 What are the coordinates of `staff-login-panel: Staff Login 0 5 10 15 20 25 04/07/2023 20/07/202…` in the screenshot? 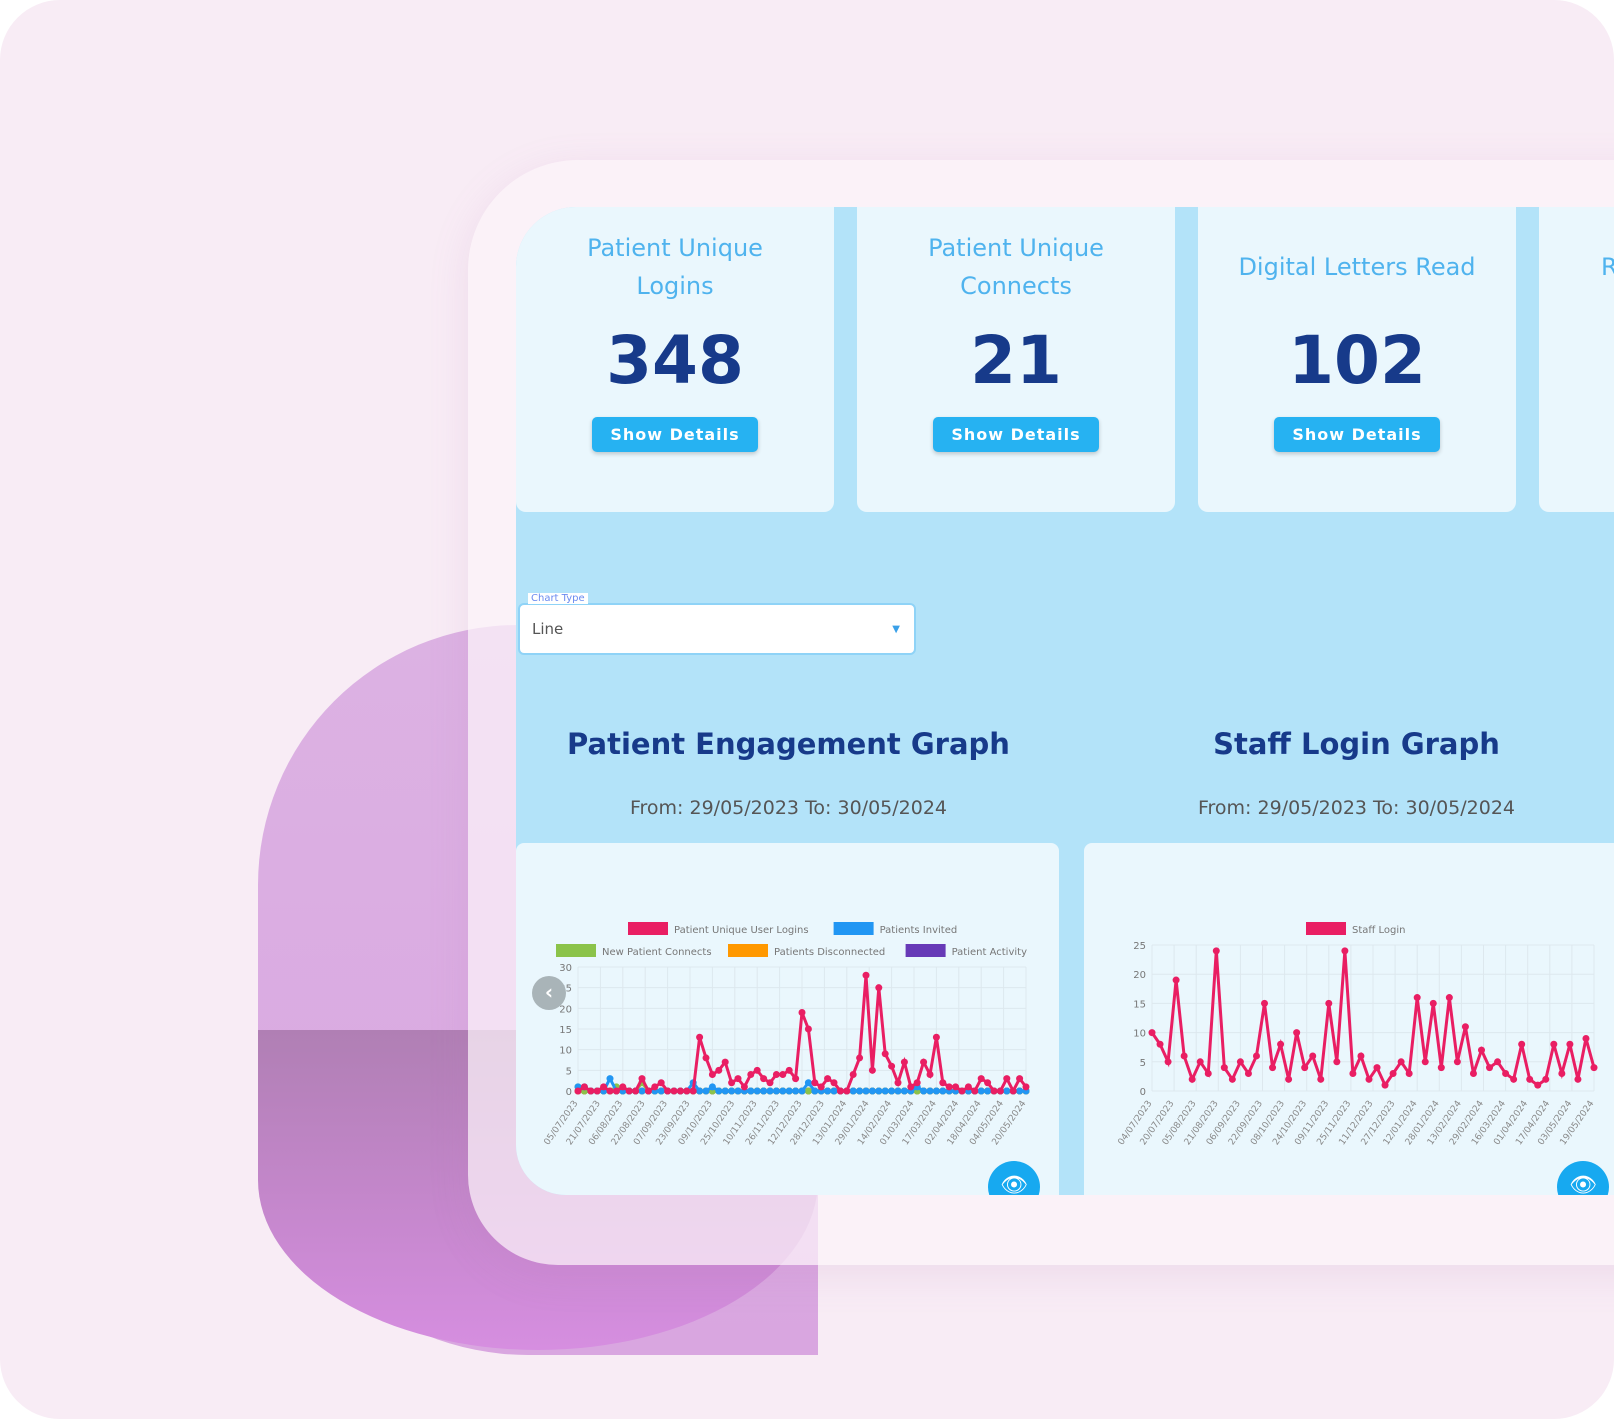 It's located at (1349, 1019).